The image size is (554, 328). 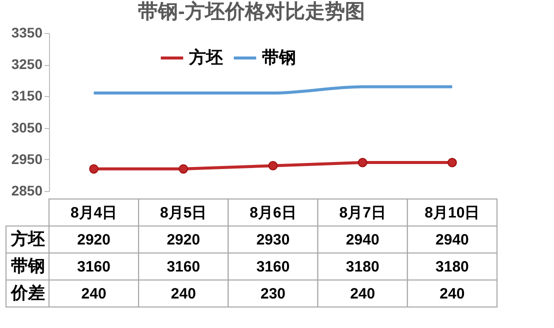 I want to click on y-tick-label: 2950, so click(x=27, y=158).